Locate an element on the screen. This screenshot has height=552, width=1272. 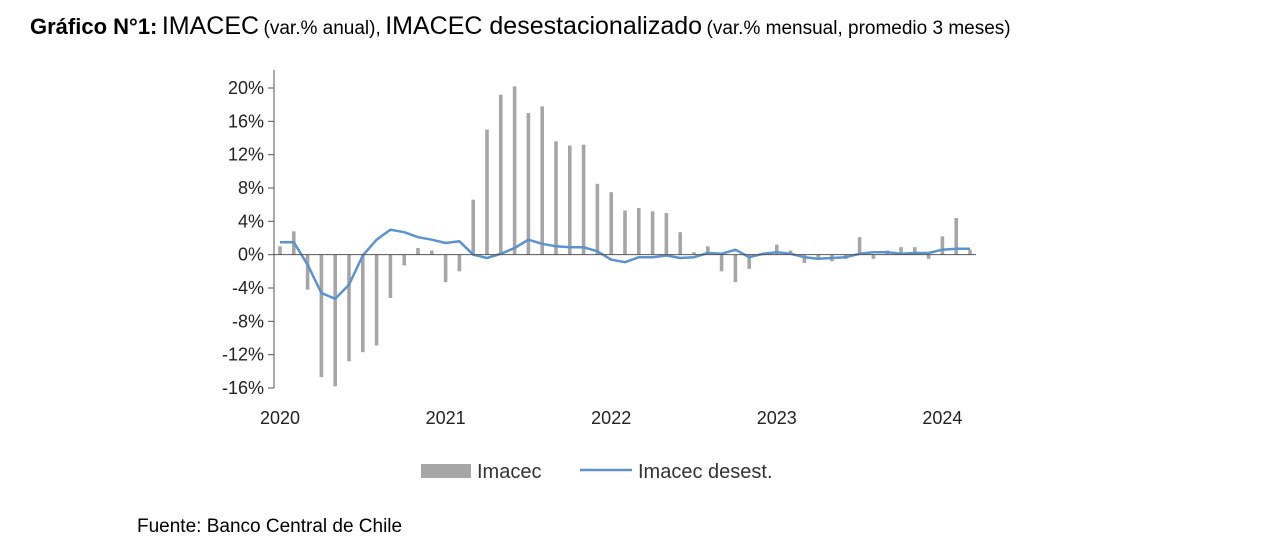
y-tick-label: 12% is located at coordinates (246, 155).